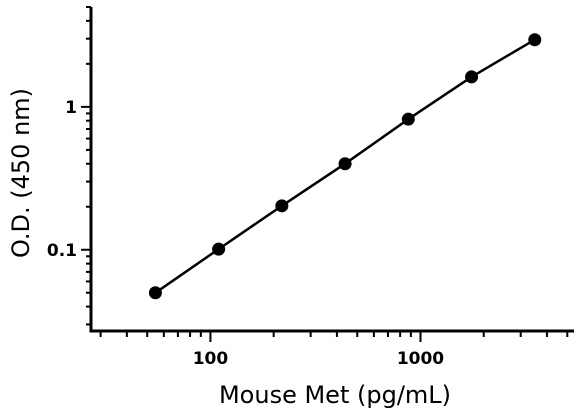 The height and width of the screenshot is (413, 576). Describe the element at coordinates (86, 178) in the screenshot. I see `y-major-ticks` at that location.